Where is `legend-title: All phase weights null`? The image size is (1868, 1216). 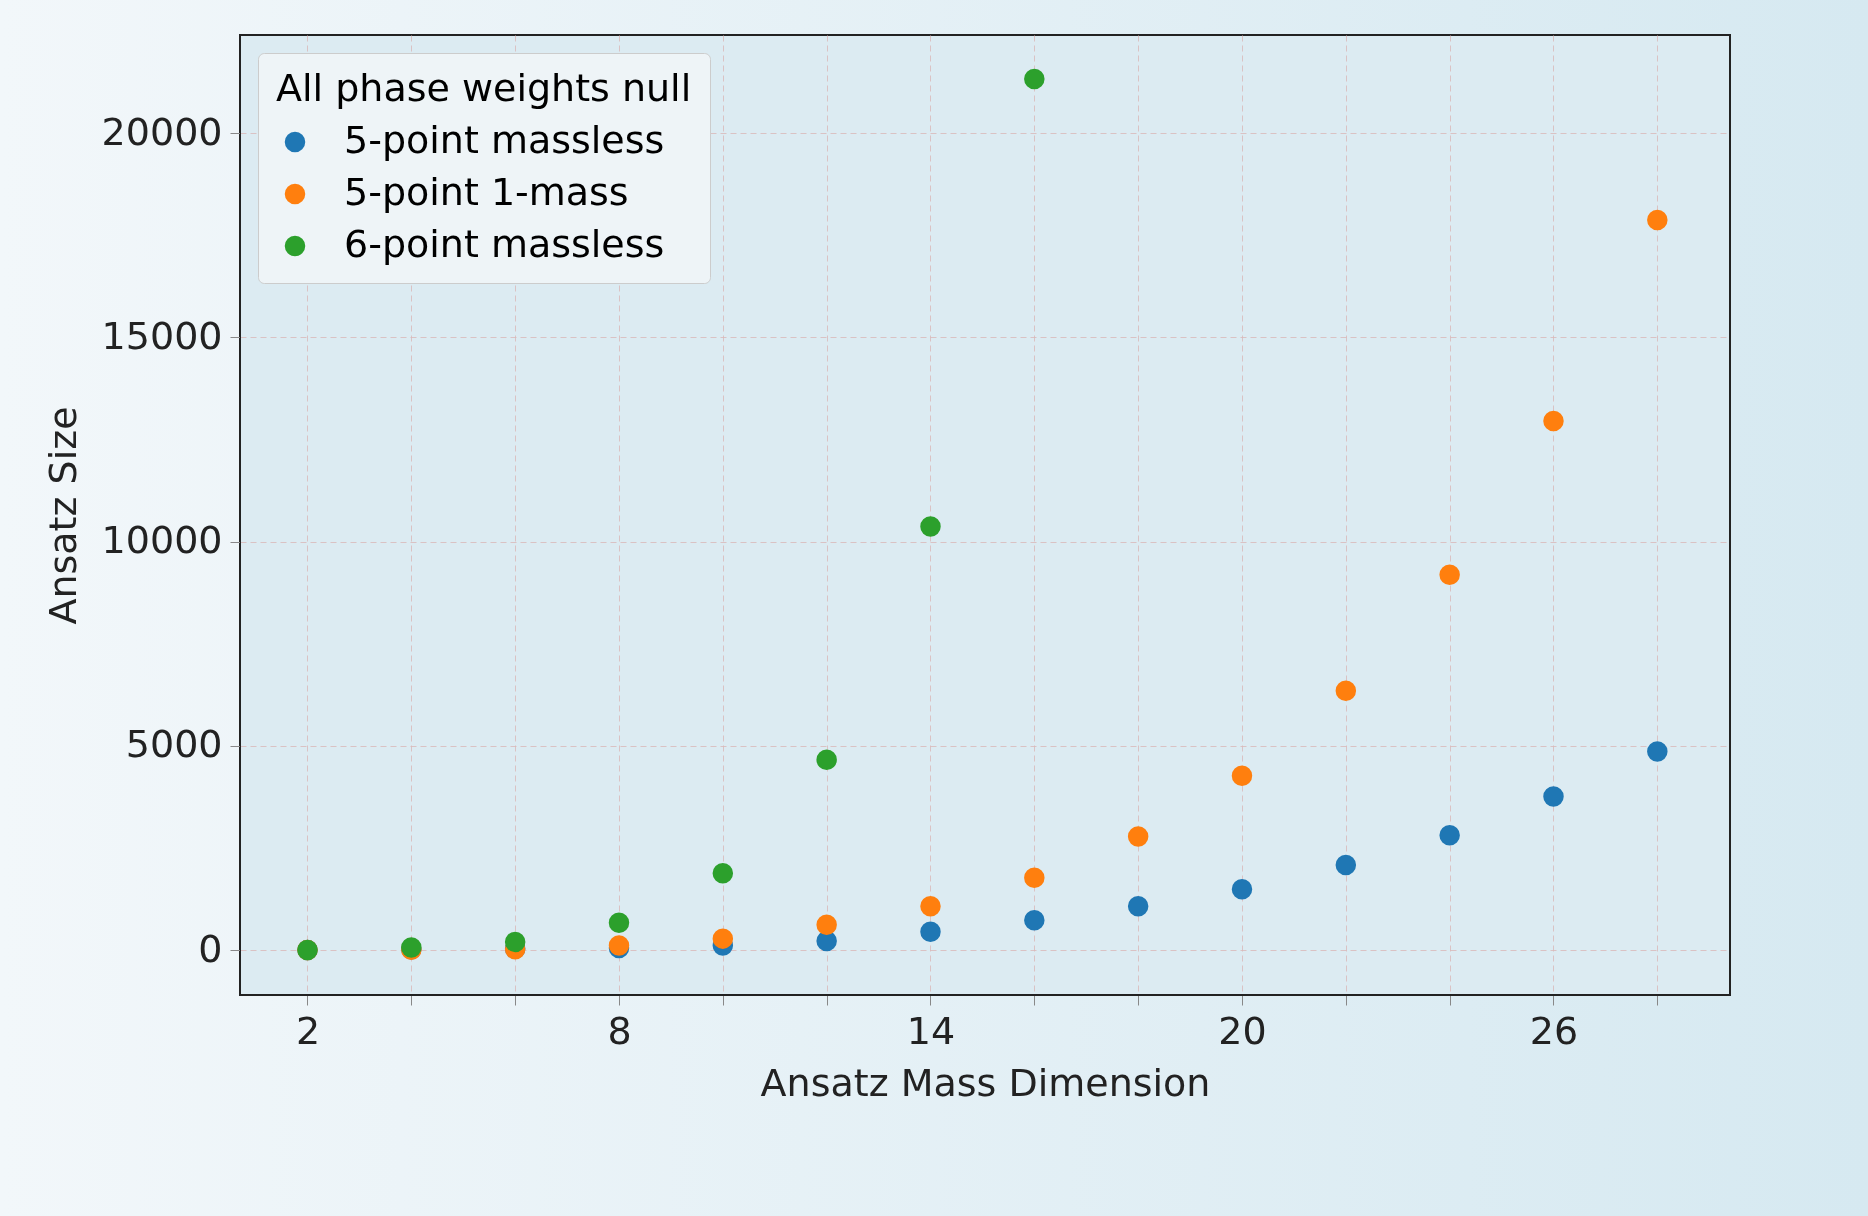 legend-title: All phase weights null is located at coordinates (484, 88).